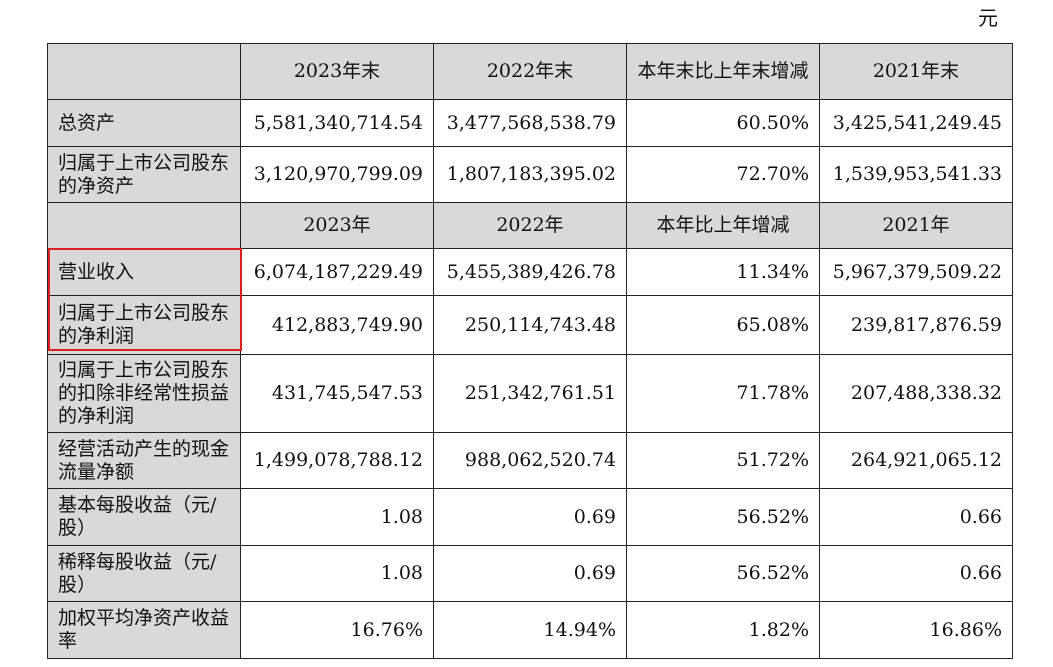 The width and height of the screenshot is (1053, 667). I want to click on header-cell-2023-end: 2023年末, so click(337, 71).